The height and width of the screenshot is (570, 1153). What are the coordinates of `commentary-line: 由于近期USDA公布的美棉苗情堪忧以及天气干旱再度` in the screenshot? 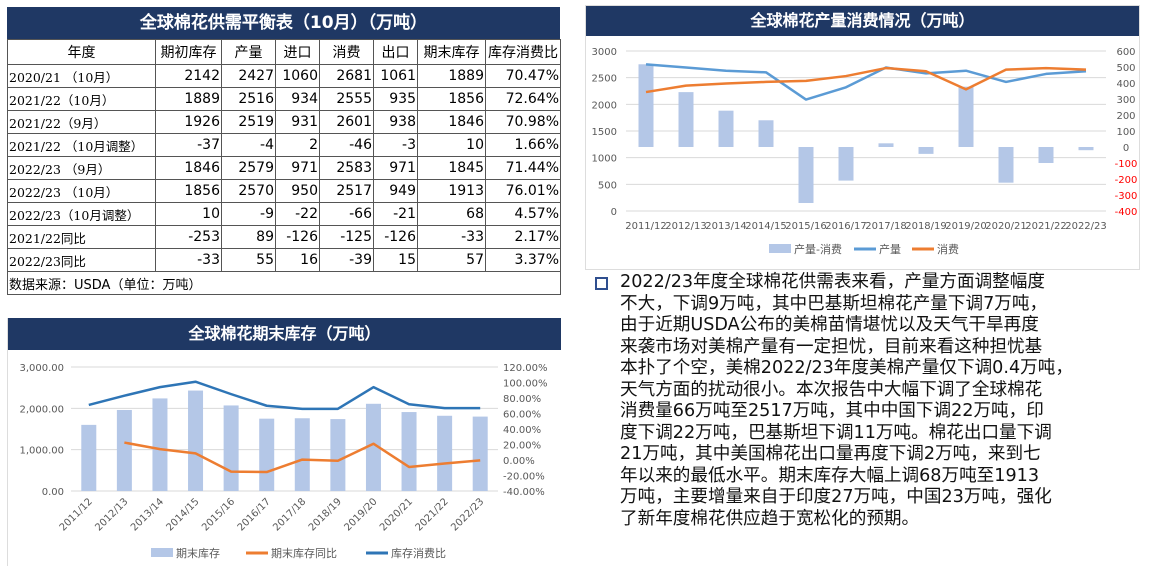 It's located at (829, 325).